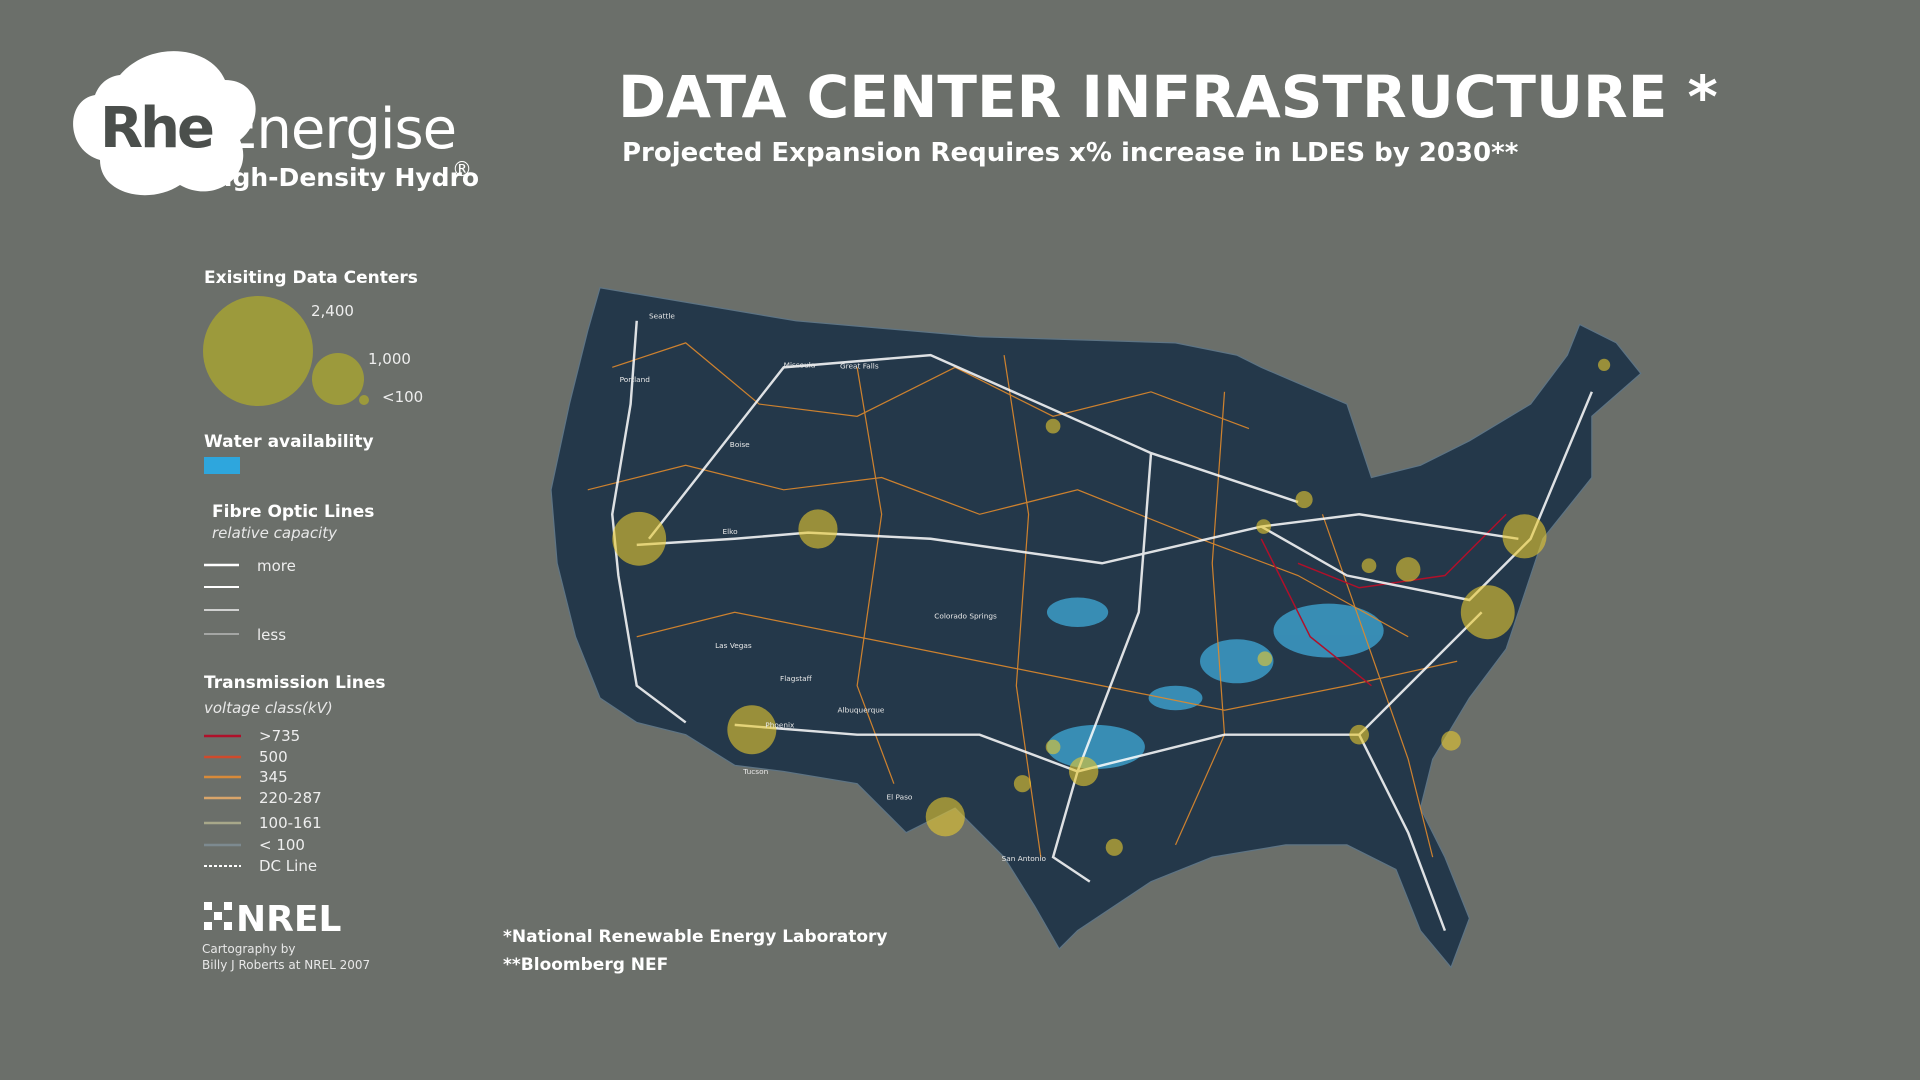 The image size is (1920, 1080). What do you see at coordinates (341, 177) in the screenshot?
I see `logo-tagline: High-Density Hydro` at bounding box center [341, 177].